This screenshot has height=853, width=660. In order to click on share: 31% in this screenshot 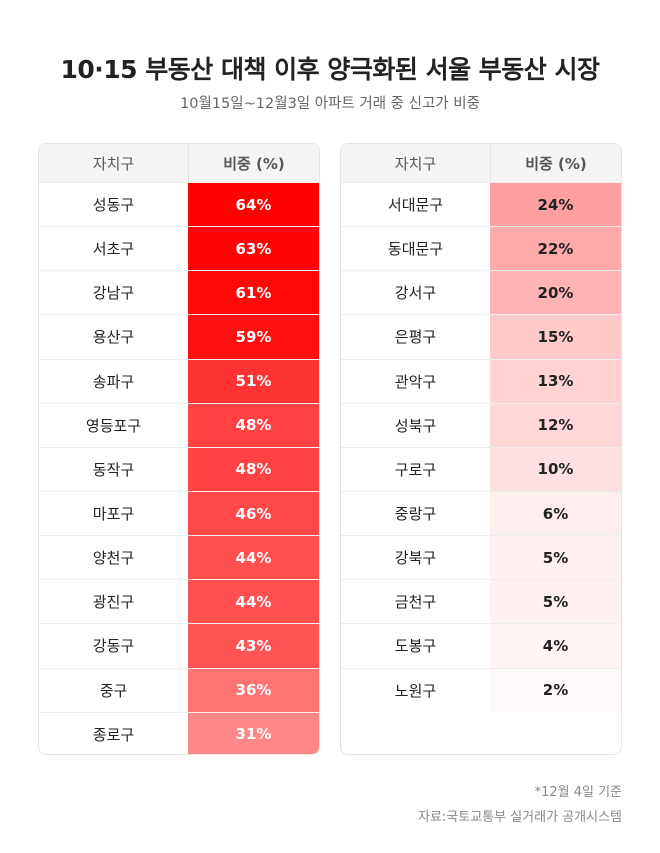, I will do `click(253, 733)`.